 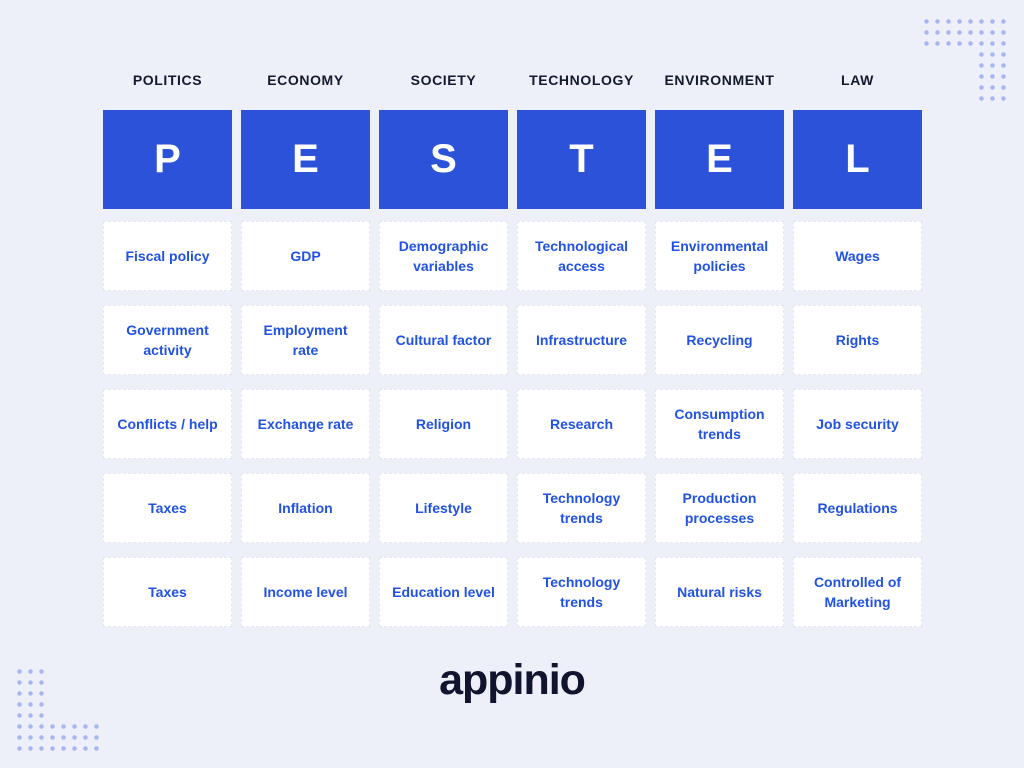 What do you see at coordinates (719, 340) in the screenshot?
I see `cell-environment-2: Recycling` at bounding box center [719, 340].